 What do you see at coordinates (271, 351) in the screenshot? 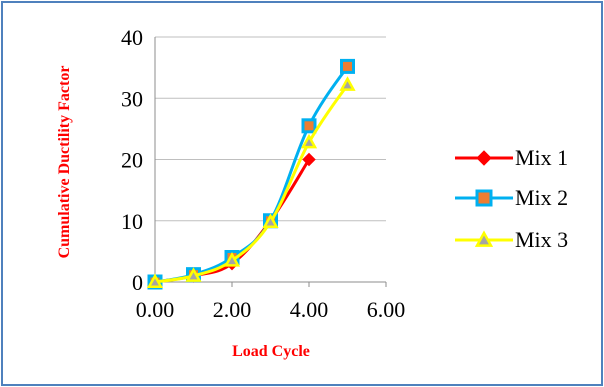
I see `x-axis-title: Load Cycle` at bounding box center [271, 351].